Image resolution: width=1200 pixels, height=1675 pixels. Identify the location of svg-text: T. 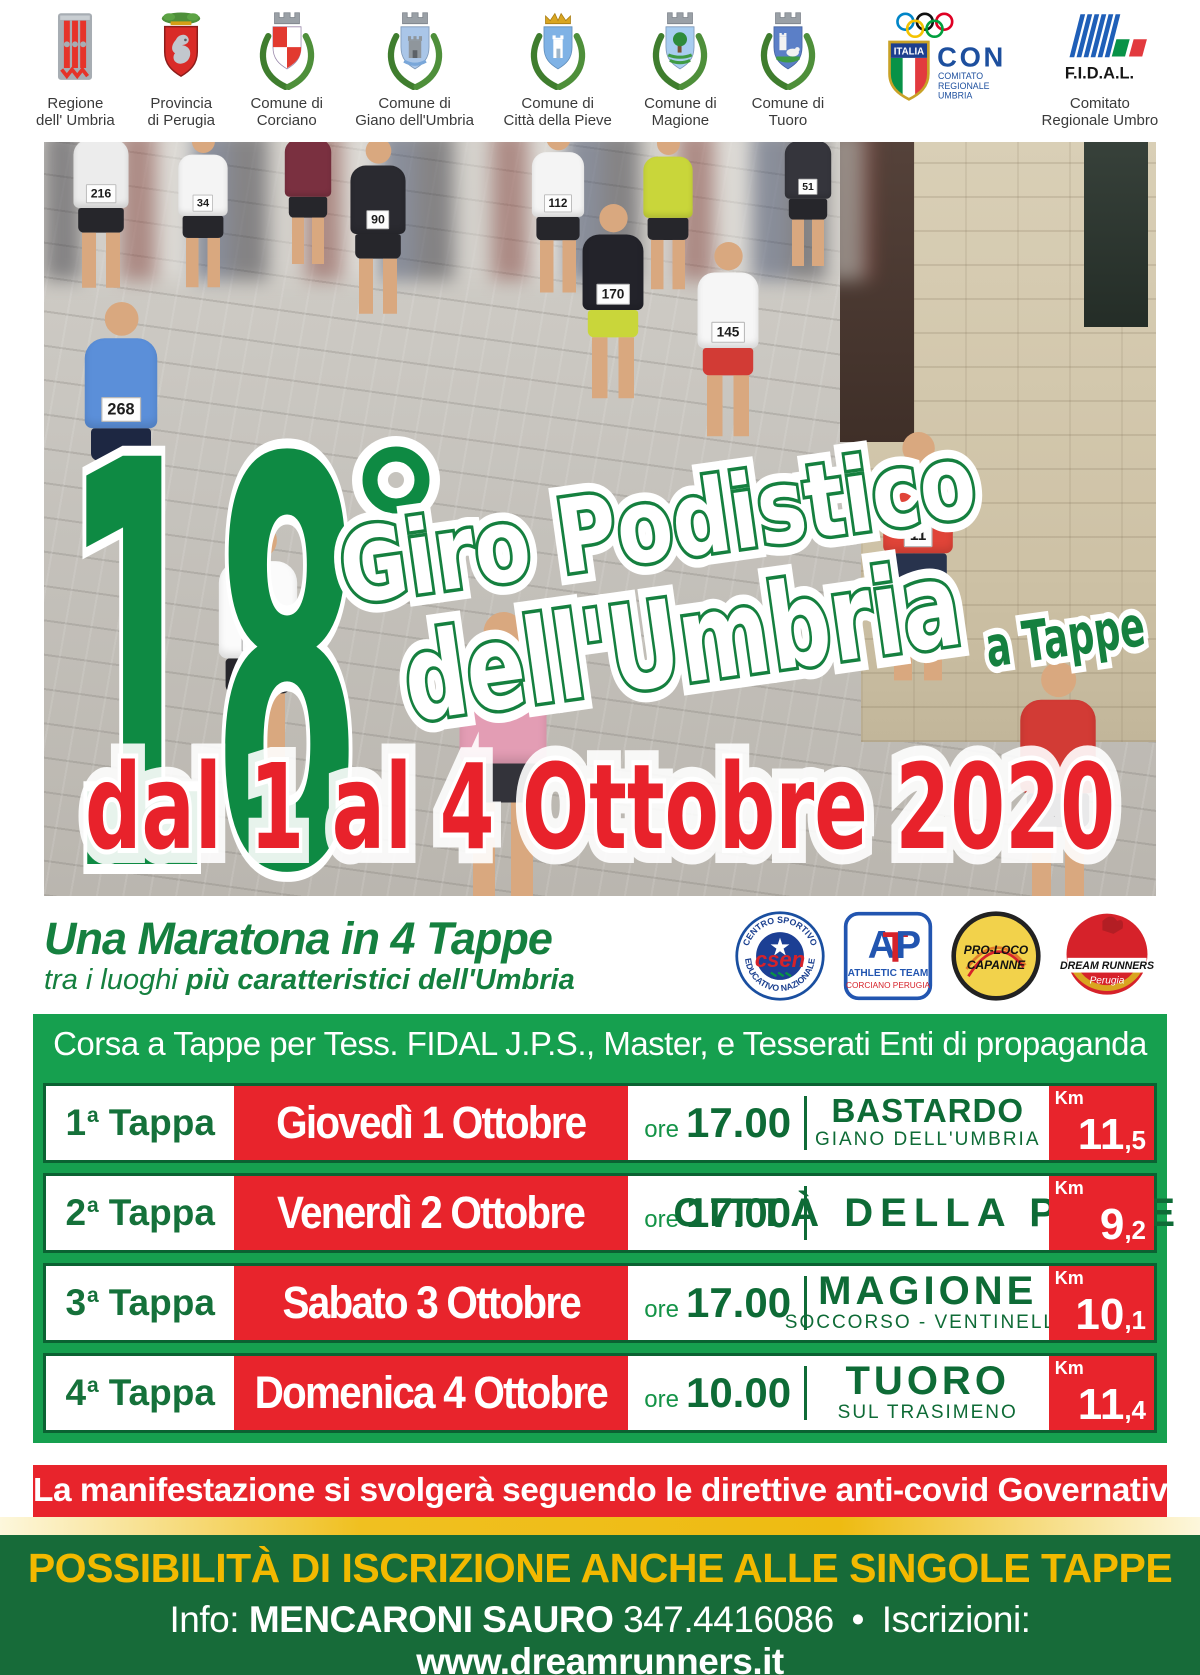
(895, 947).